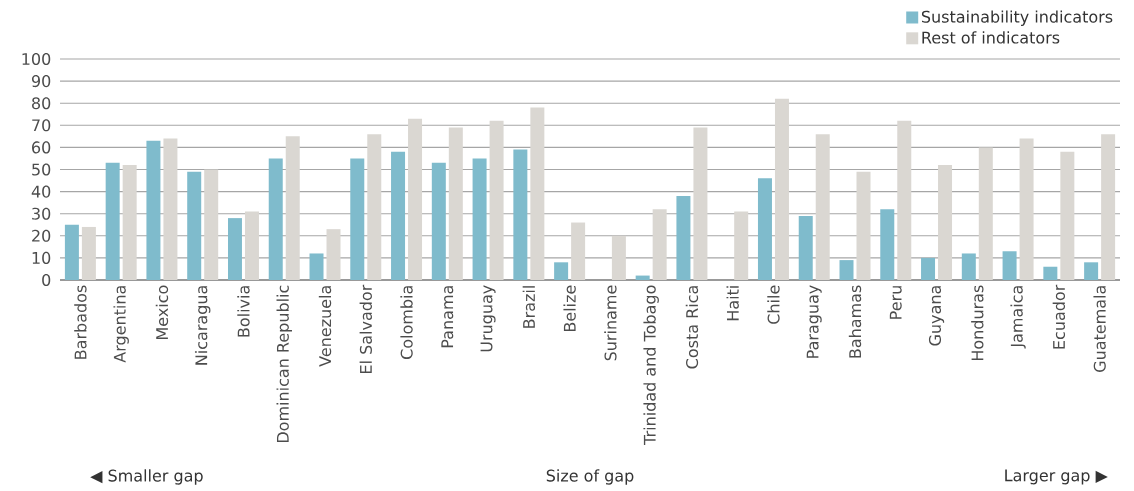 Image resolution: width=1134 pixels, height=491 pixels. Describe the element at coordinates (41, 81) in the screenshot. I see `y-tick-label: 90` at that location.